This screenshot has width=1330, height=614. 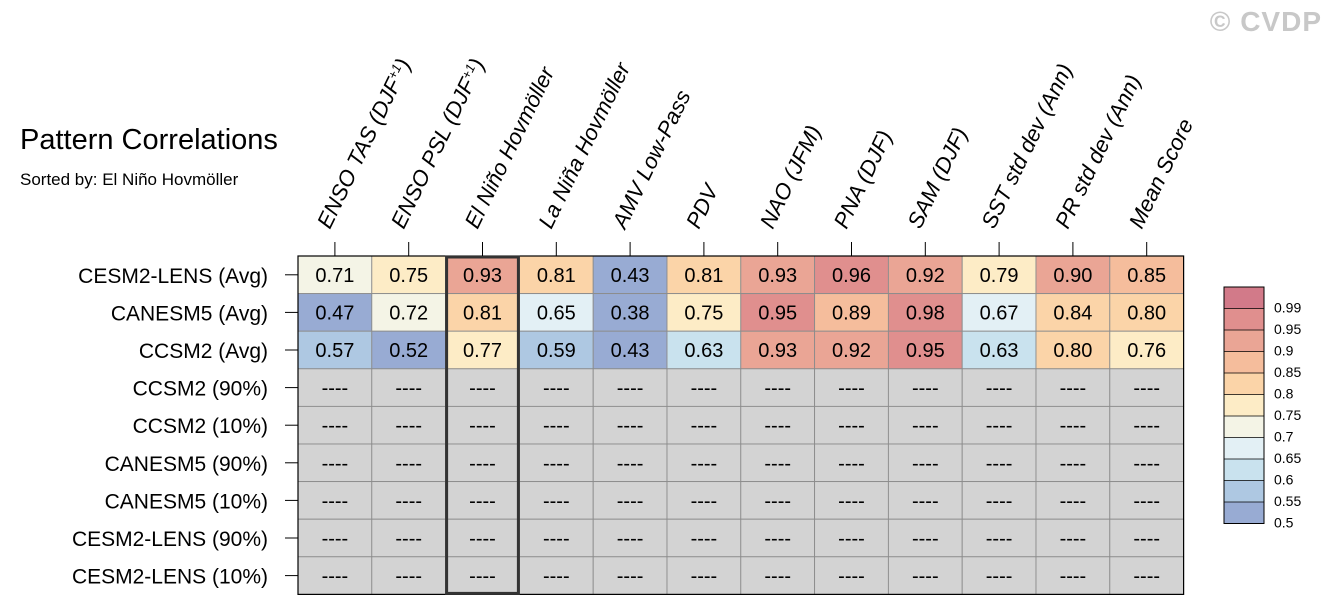 What do you see at coordinates (1161, 174) in the screenshot?
I see `column-label: Mean Score` at bounding box center [1161, 174].